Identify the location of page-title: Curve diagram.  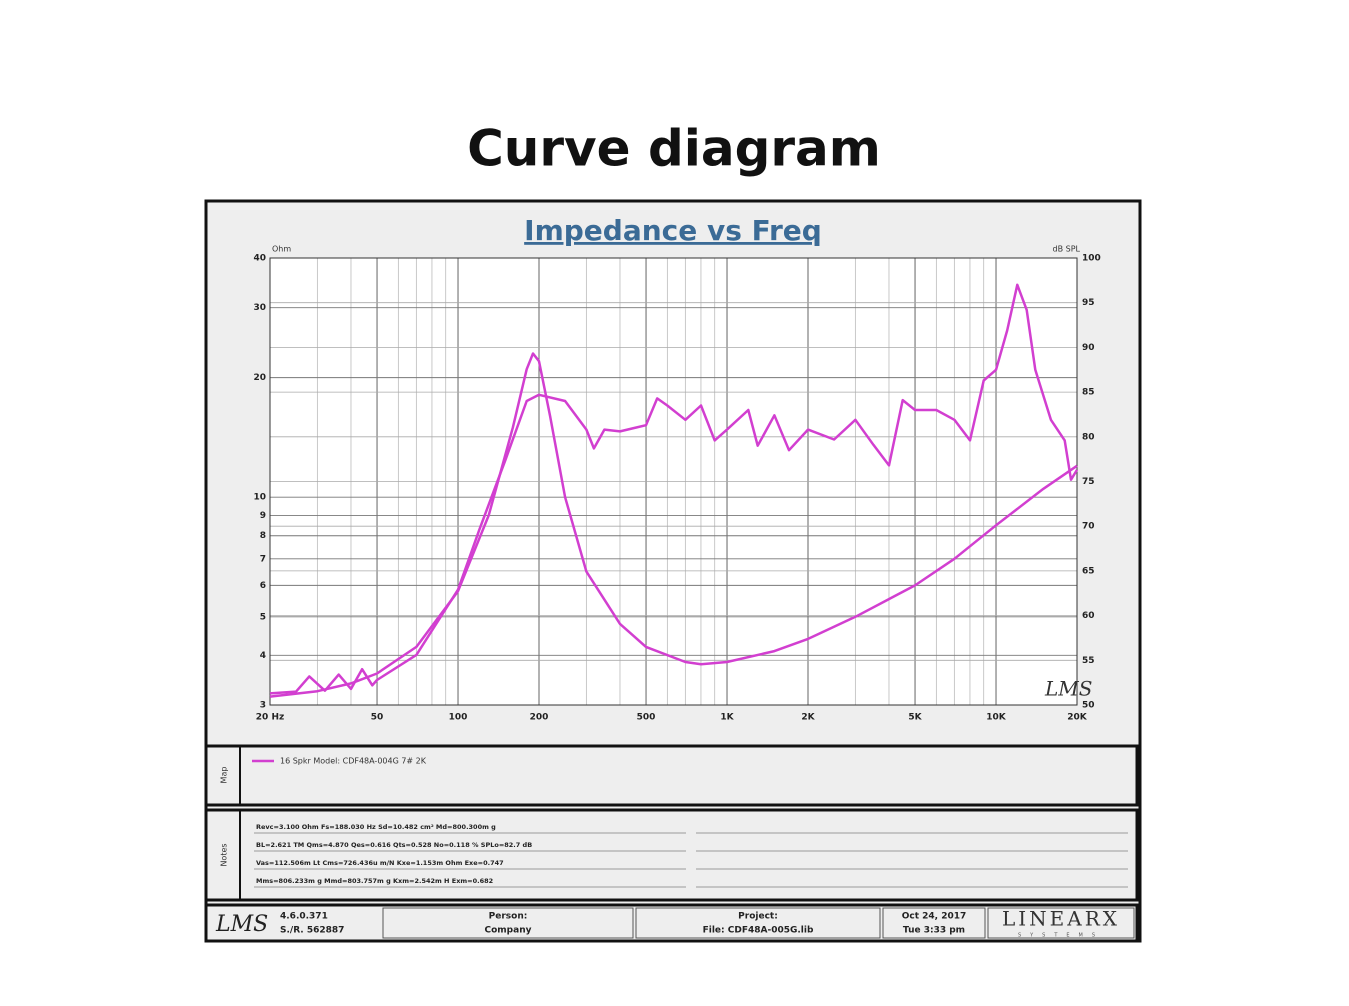
(674, 149).